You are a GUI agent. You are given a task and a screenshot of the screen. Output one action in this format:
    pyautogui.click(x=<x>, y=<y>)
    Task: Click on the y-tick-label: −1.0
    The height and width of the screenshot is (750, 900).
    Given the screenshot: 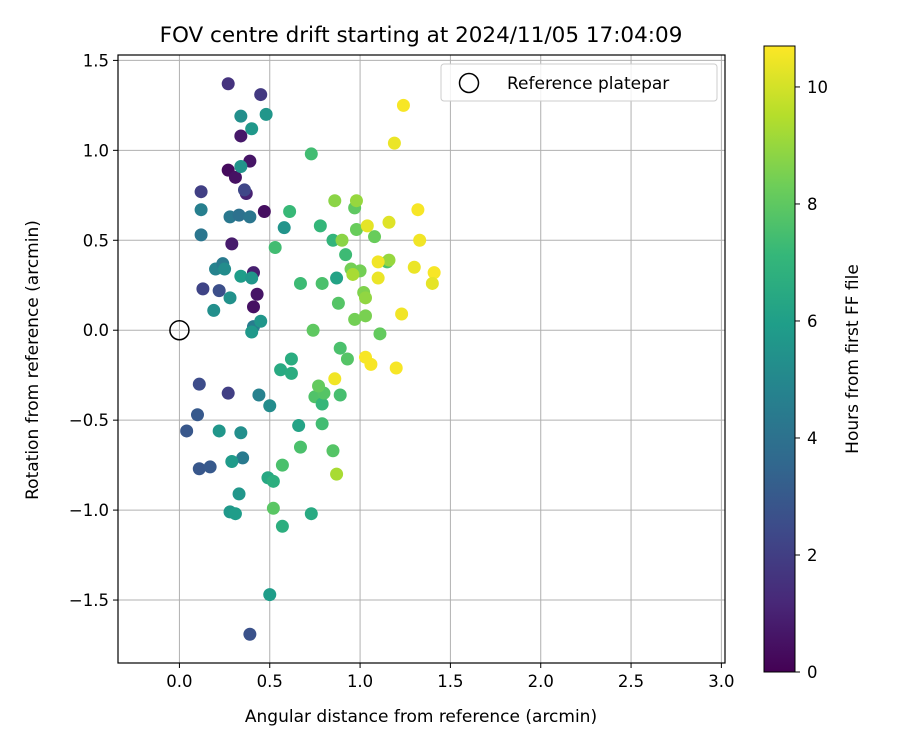 What is the action you would take?
    pyautogui.click(x=89, y=510)
    